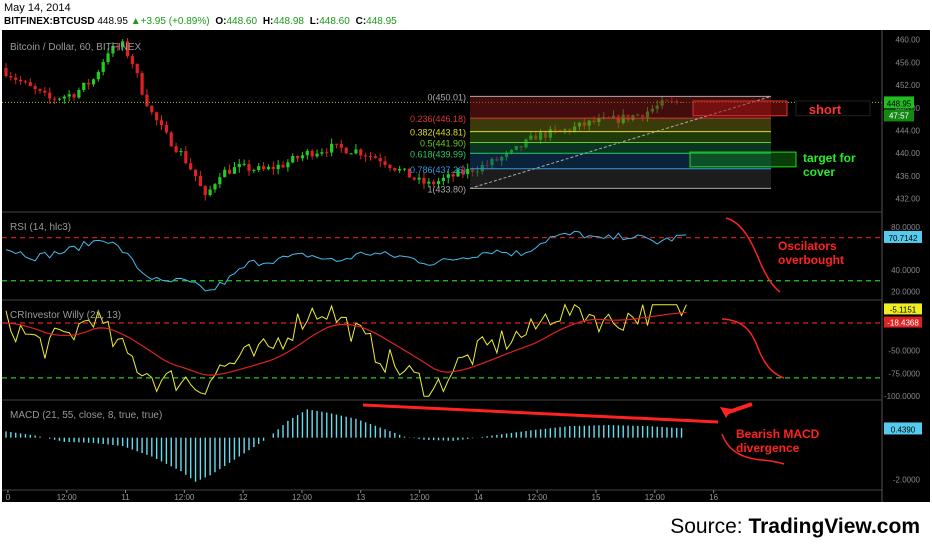 This screenshot has height=550, width=932. What do you see at coordinates (907, 480) in the screenshot?
I see `macd-tick-label: -2.0000` at bounding box center [907, 480].